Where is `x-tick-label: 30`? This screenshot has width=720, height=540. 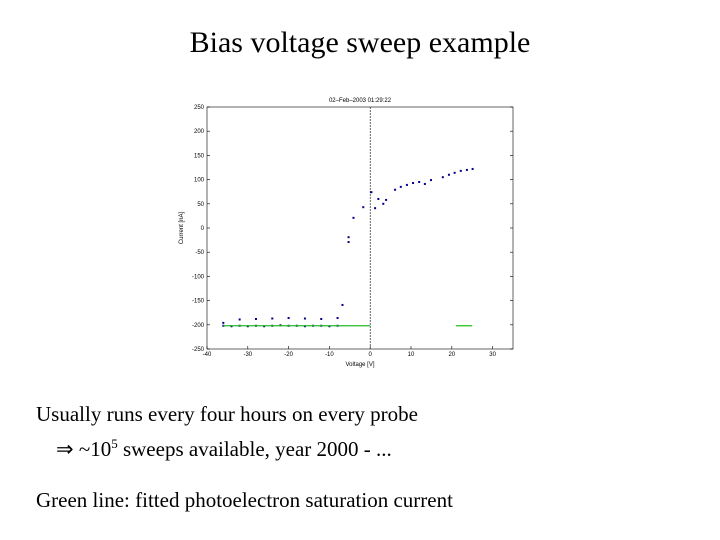
x-tick-label: 30 is located at coordinates (492, 355).